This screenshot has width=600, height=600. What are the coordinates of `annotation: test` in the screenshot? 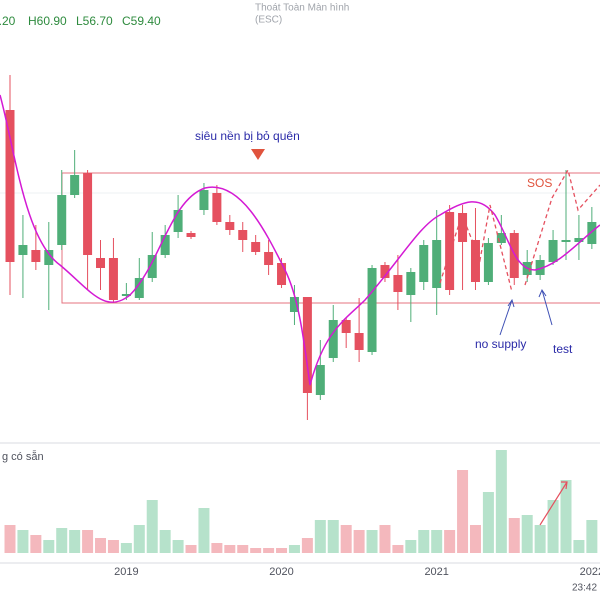 It's located at (563, 349).